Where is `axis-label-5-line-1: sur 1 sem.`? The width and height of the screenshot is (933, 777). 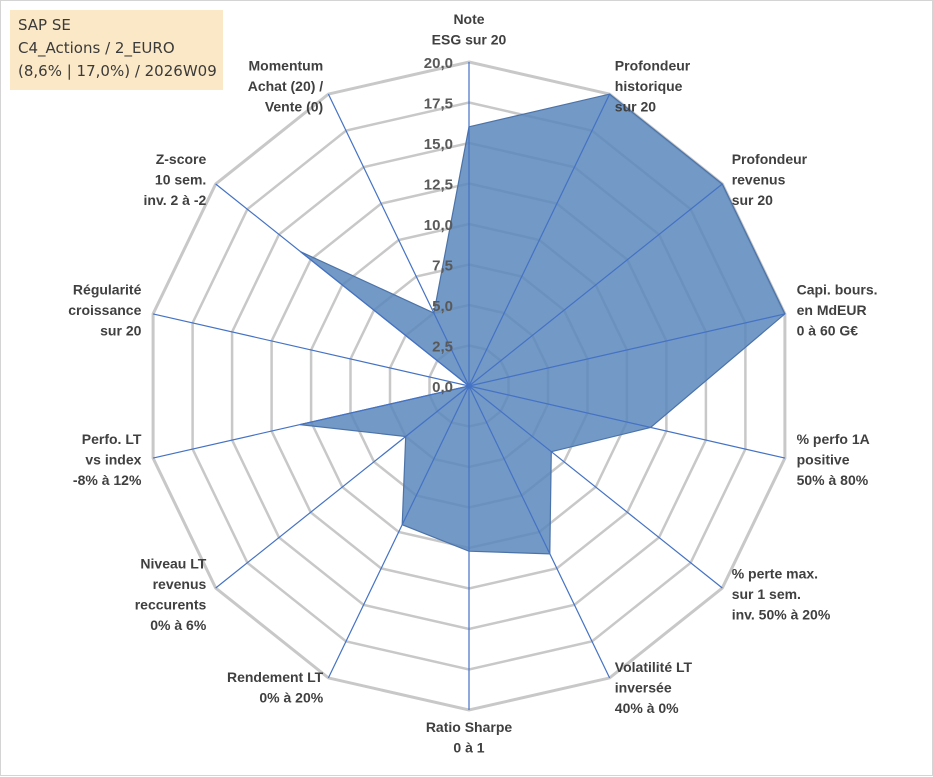 axis-label-5-line-1: sur 1 sem. is located at coordinates (766, 594).